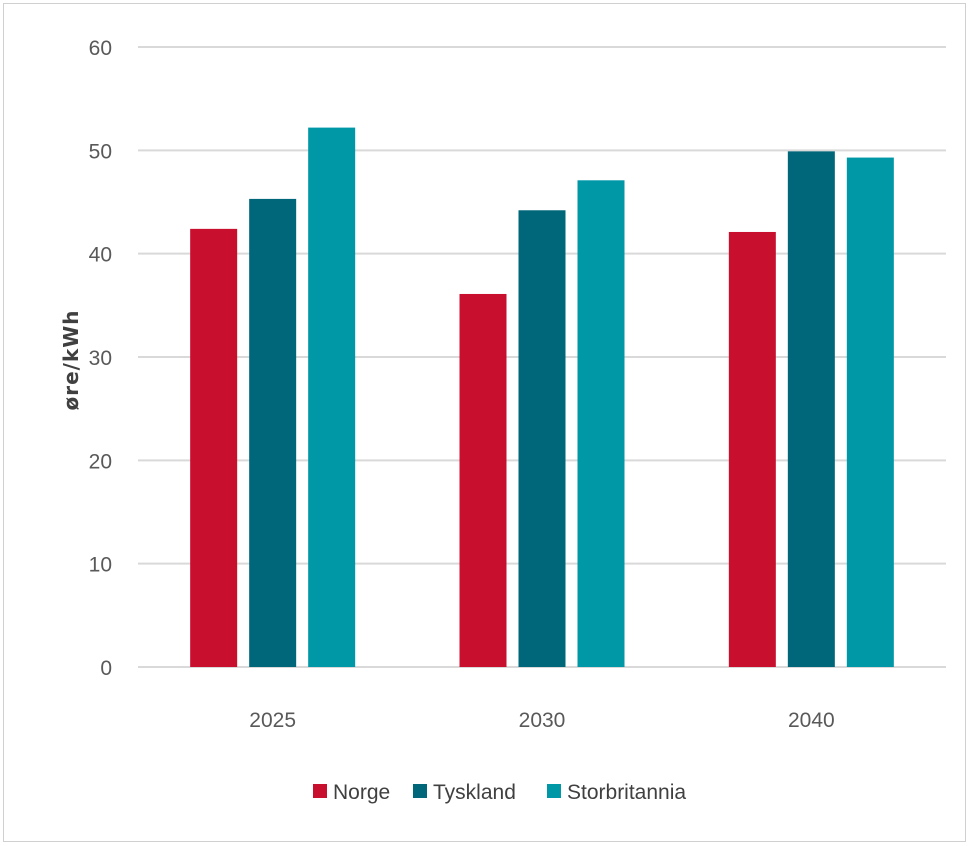 The height and width of the screenshot is (846, 971). I want to click on legend: Norge Tyskland Storbritannia, so click(499, 792).